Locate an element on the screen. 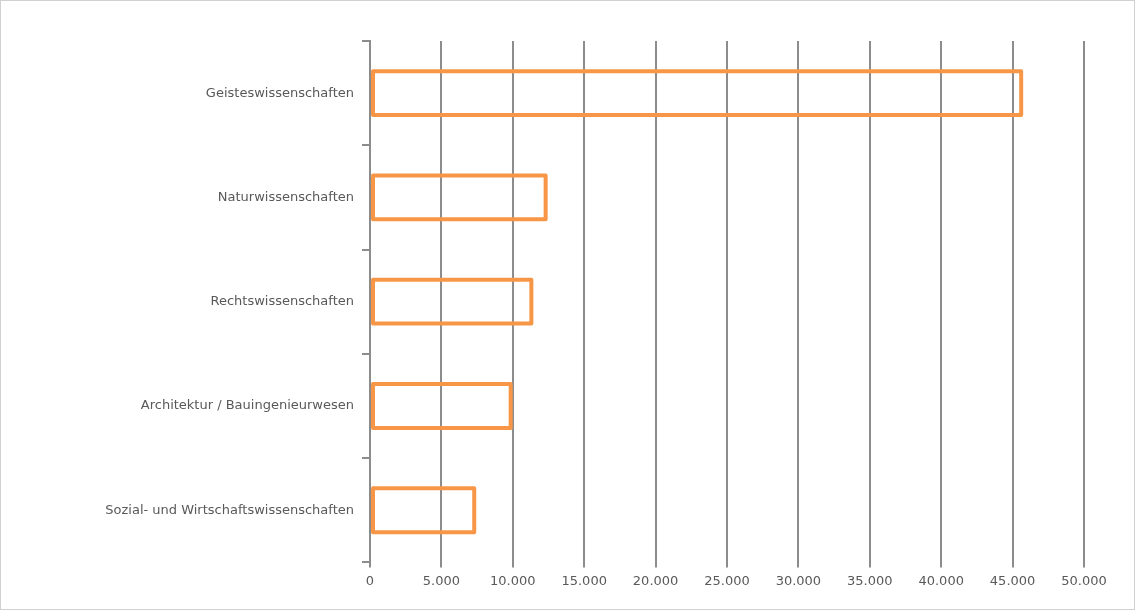 This screenshot has height=610, width=1135. x-tick-label: 15.000 is located at coordinates (584, 580).